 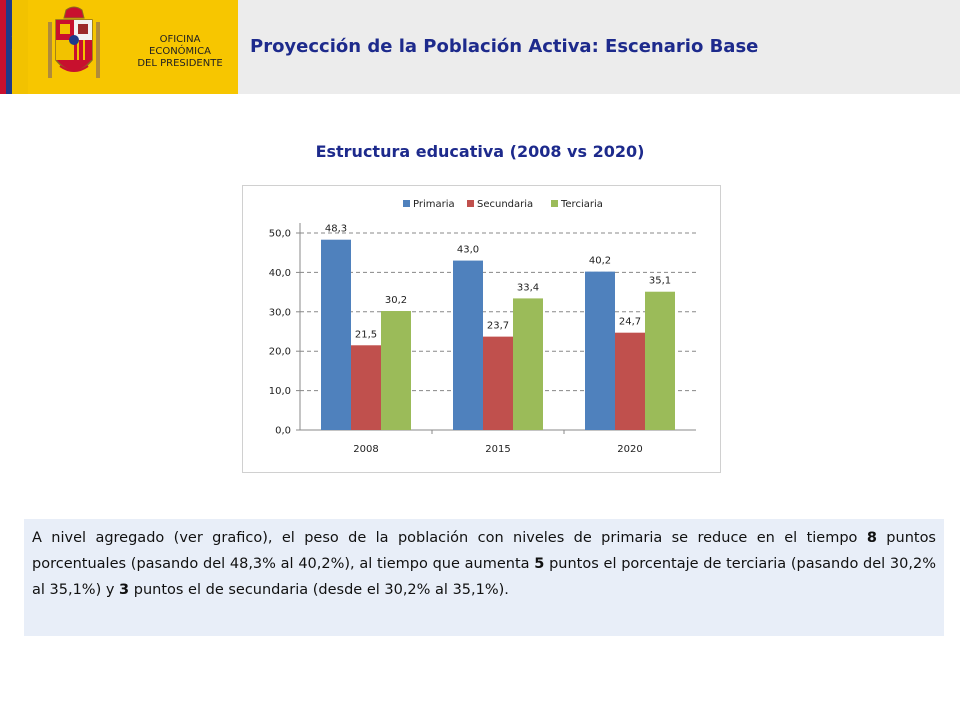 I want to click on bar-primaria-2008, so click(x=336, y=334).